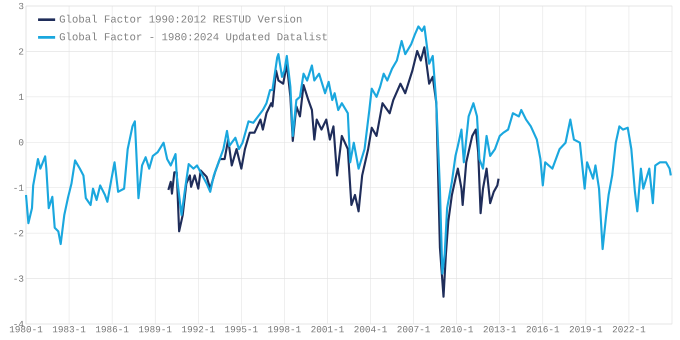 Image resolution: width=680 pixels, height=340 pixels. Describe the element at coordinates (543, 329) in the screenshot. I see `x-tick-label: 2016-1` at that location.